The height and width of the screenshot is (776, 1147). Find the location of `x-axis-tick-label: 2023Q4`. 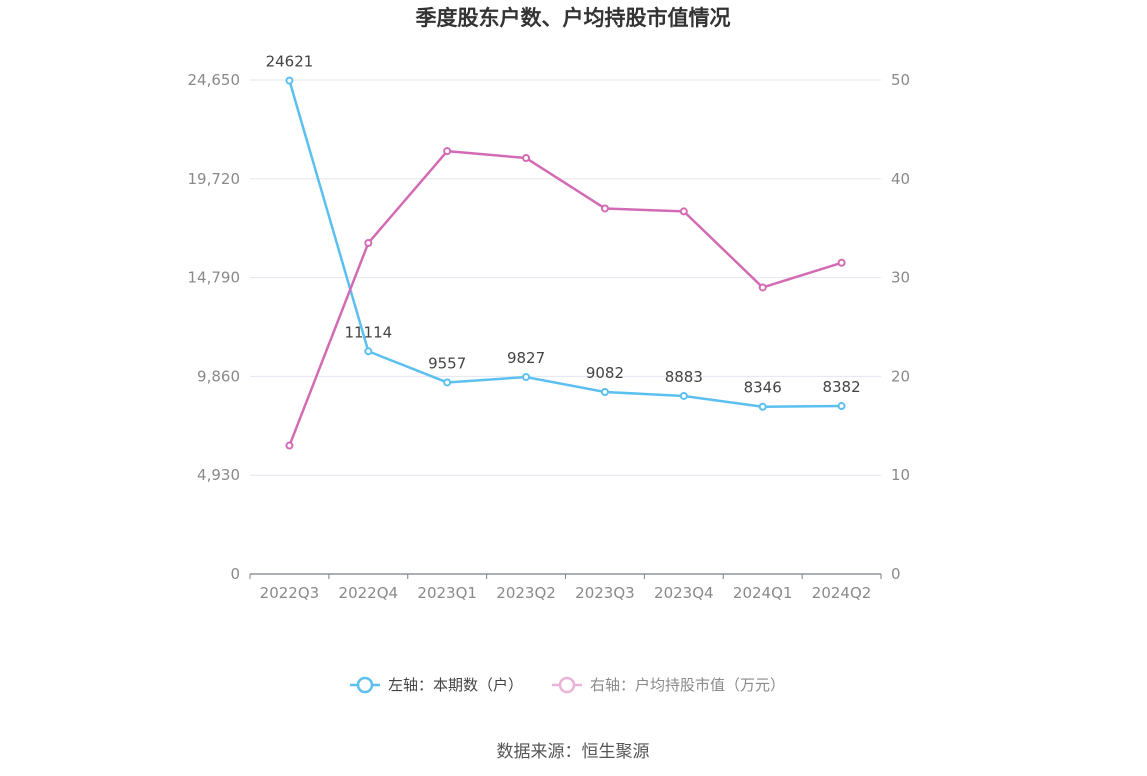

x-axis-tick-label: 2023Q4 is located at coordinates (684, 593).